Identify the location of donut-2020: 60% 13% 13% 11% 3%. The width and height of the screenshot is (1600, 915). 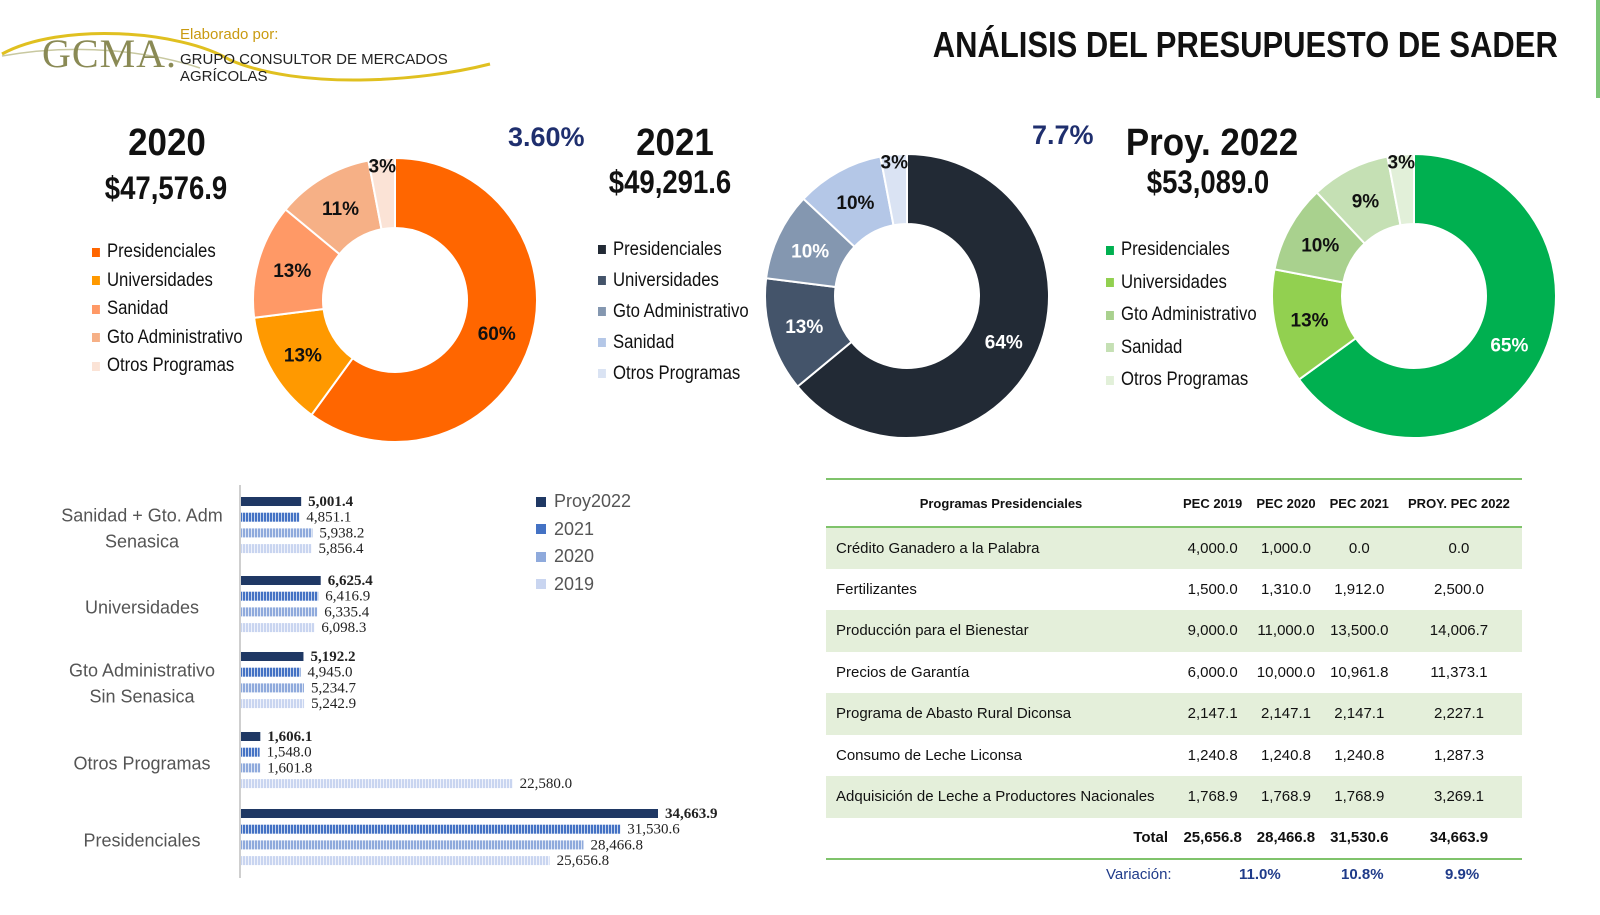
(395, 299).